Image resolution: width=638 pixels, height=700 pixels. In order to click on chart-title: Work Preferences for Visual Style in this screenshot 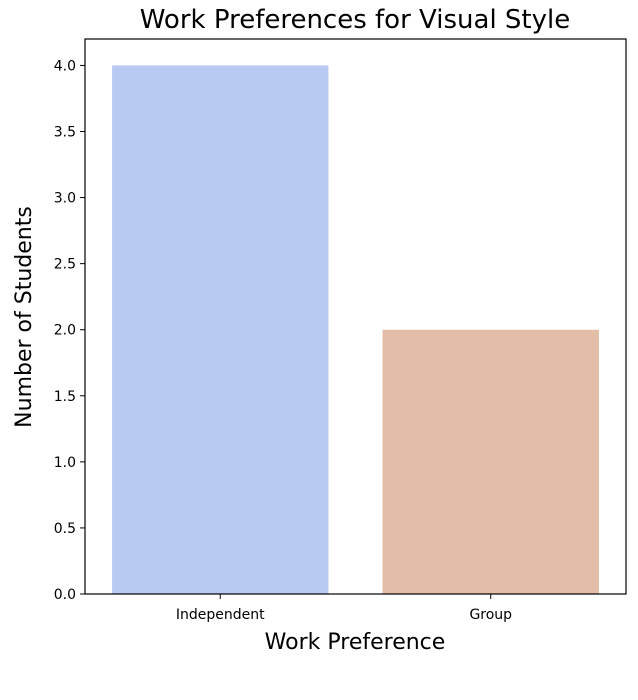, I will do `click(355, 20)`.